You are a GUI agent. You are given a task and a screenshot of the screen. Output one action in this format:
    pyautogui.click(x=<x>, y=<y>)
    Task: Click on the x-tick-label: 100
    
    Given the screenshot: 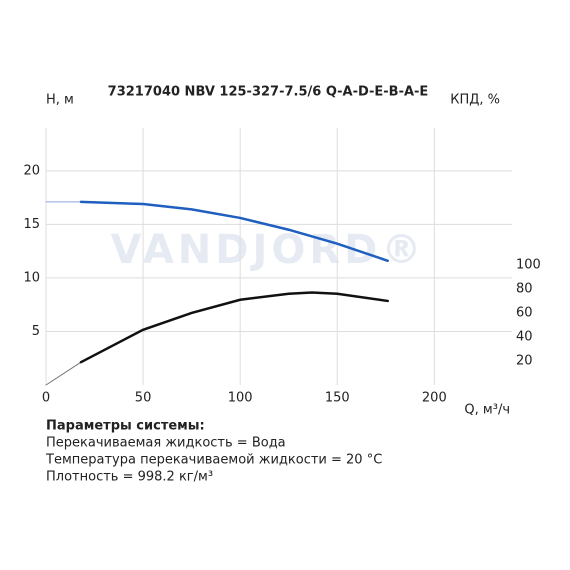 What is the action you would take?
    pyautogui.click(x=240, y=398)
    